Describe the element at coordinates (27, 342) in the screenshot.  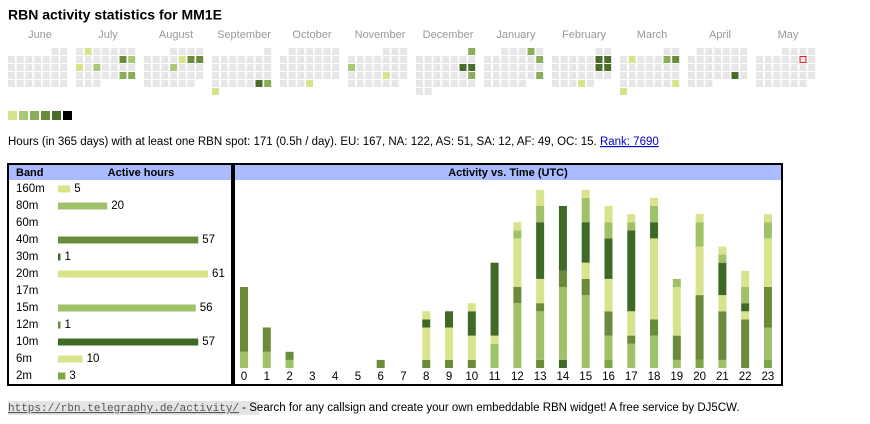
I see `band-label: 10m` at that location.